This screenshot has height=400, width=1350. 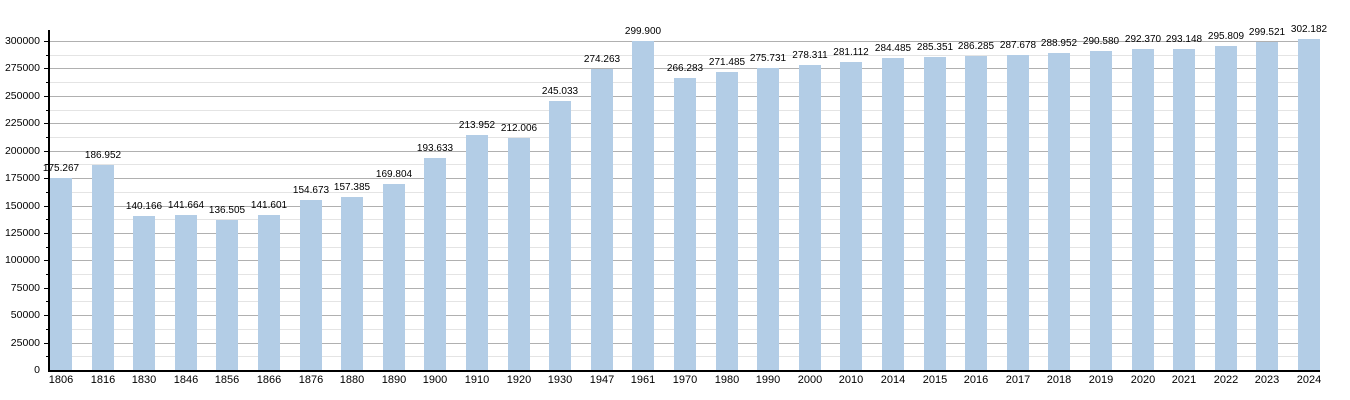 What do you see at coordinates (22, 206) in the screenshot?
I see `y-tick-label: 150000` at bounding box center [22, 206].